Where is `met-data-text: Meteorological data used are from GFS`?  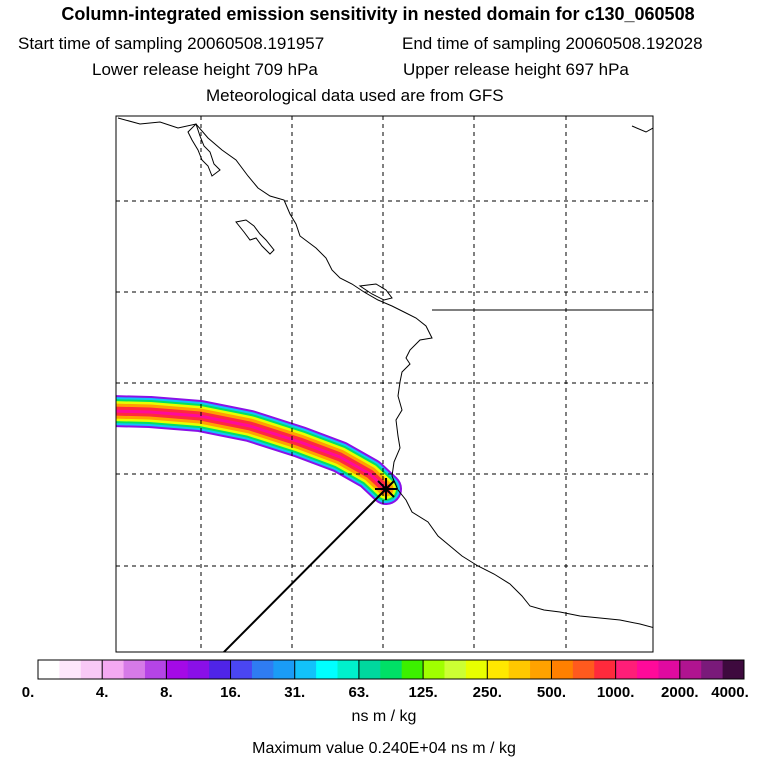 met-data-text: Meteorological data used are from GFS is located at coordinates (355, 95).